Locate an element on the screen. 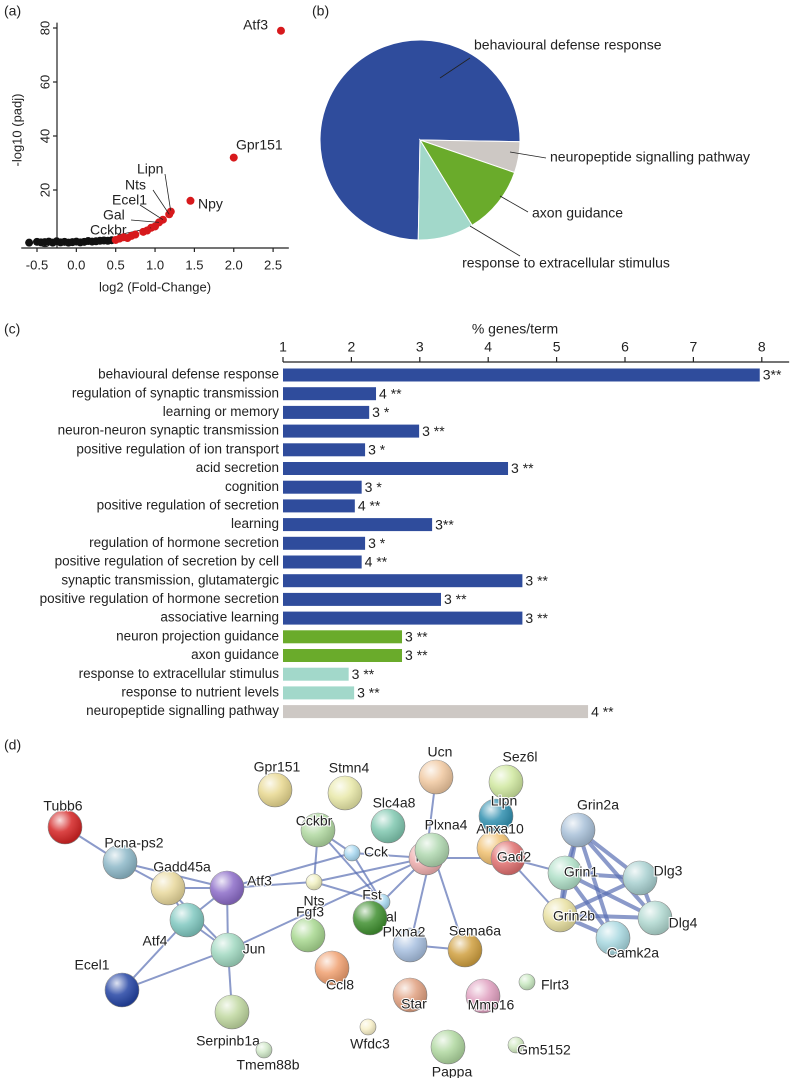 This screenshot has width=794, height=1078. node-label: Pcna-ps2 is located at coordinates (133, 843).